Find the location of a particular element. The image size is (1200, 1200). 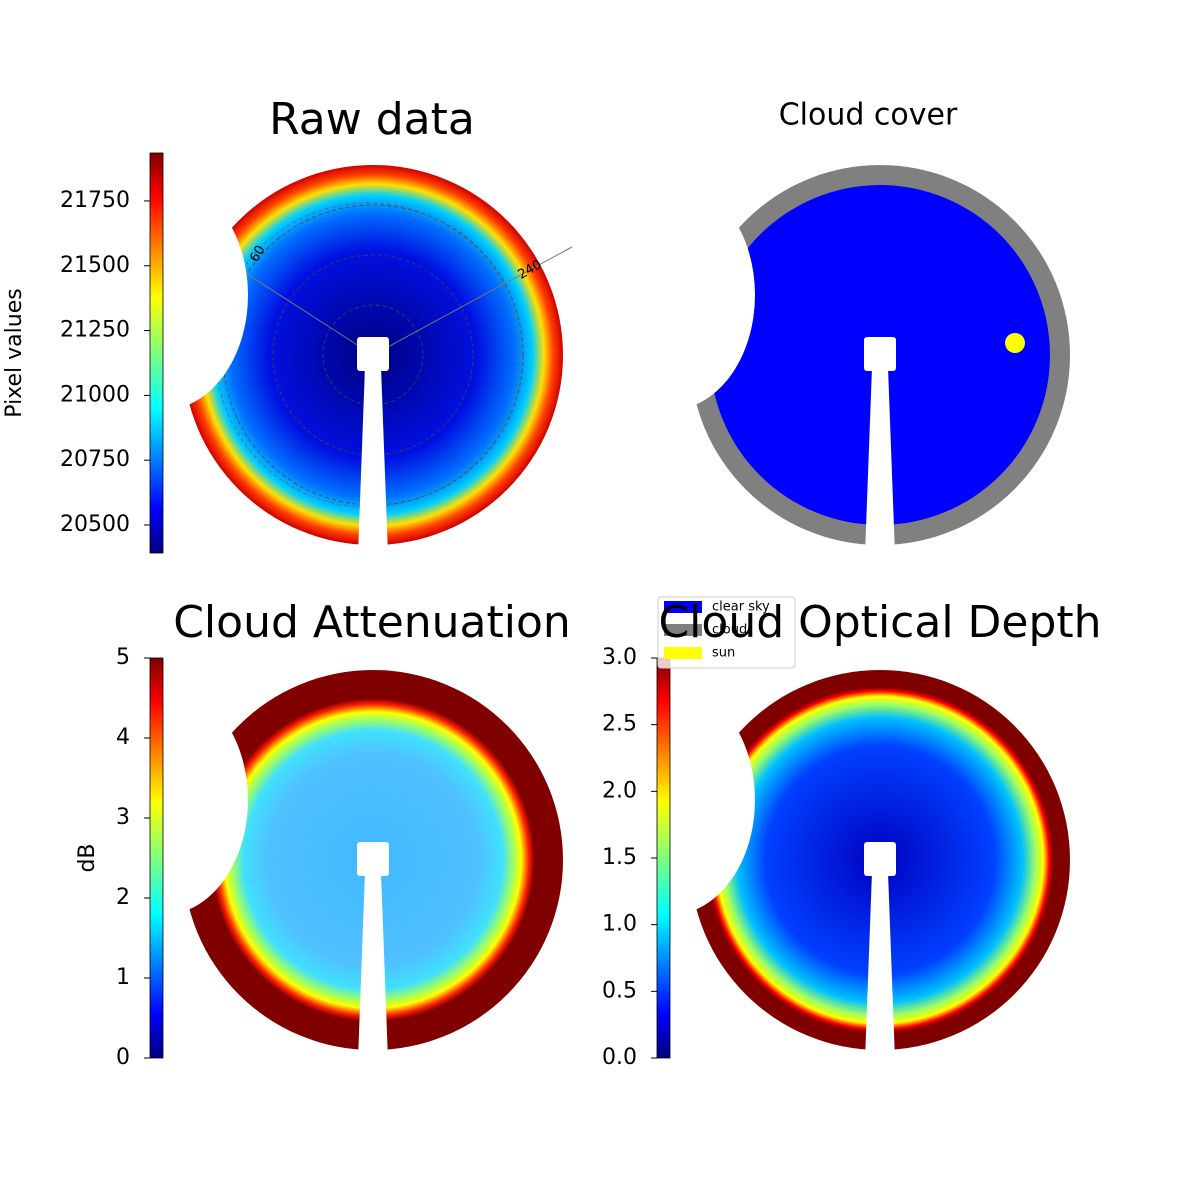

sun is located at coordinates (1015, 343).